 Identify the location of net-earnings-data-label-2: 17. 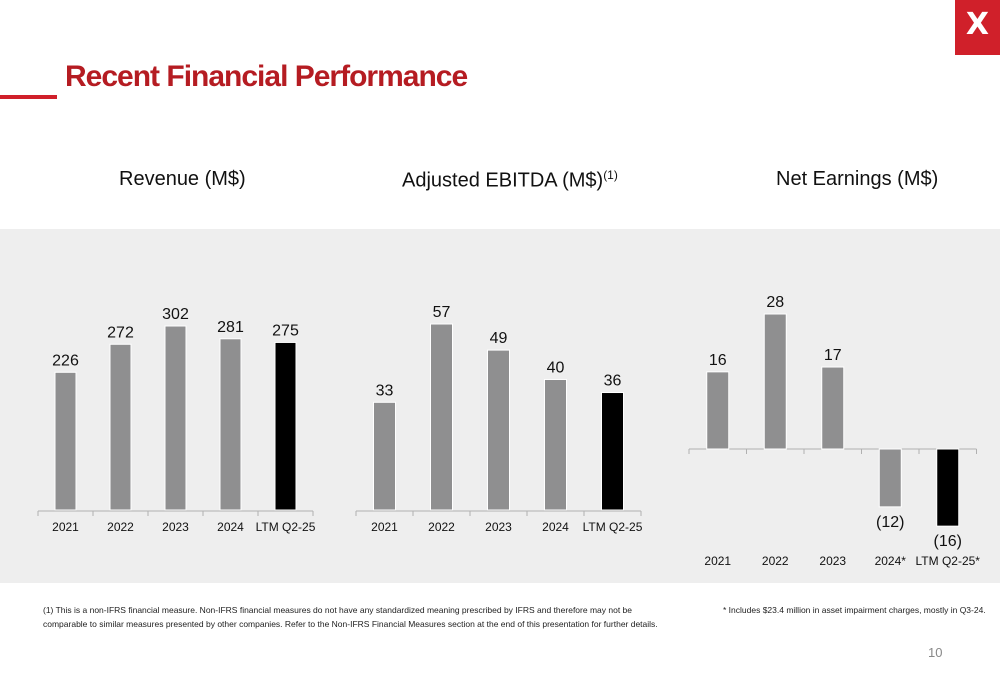
(833, 355).